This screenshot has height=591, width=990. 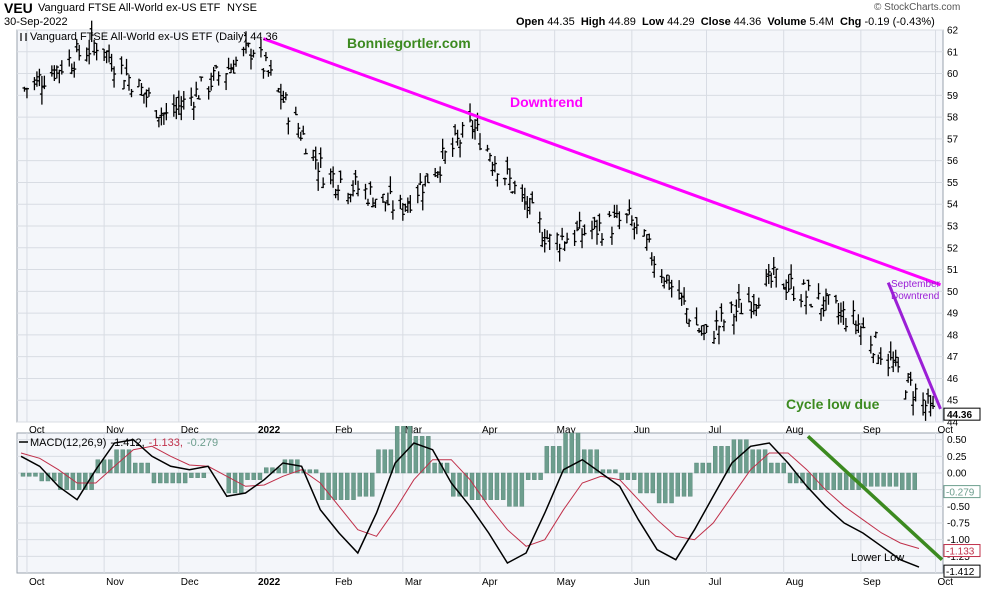 What do you see at coordinates (269, 582) in the screenshot?
I see `macd-x-tick-label: 2022` at bounding box center [269, 582].